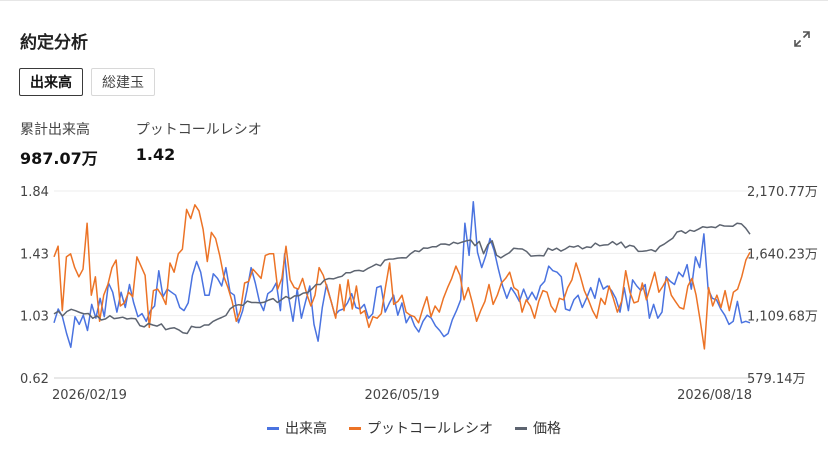 This screenshot has width=828, height=454. What do you see at coordinates (714, 395) in the screenshot?
I see `x-tick-label: 2026/08/18` at bounding box center [714, 395].